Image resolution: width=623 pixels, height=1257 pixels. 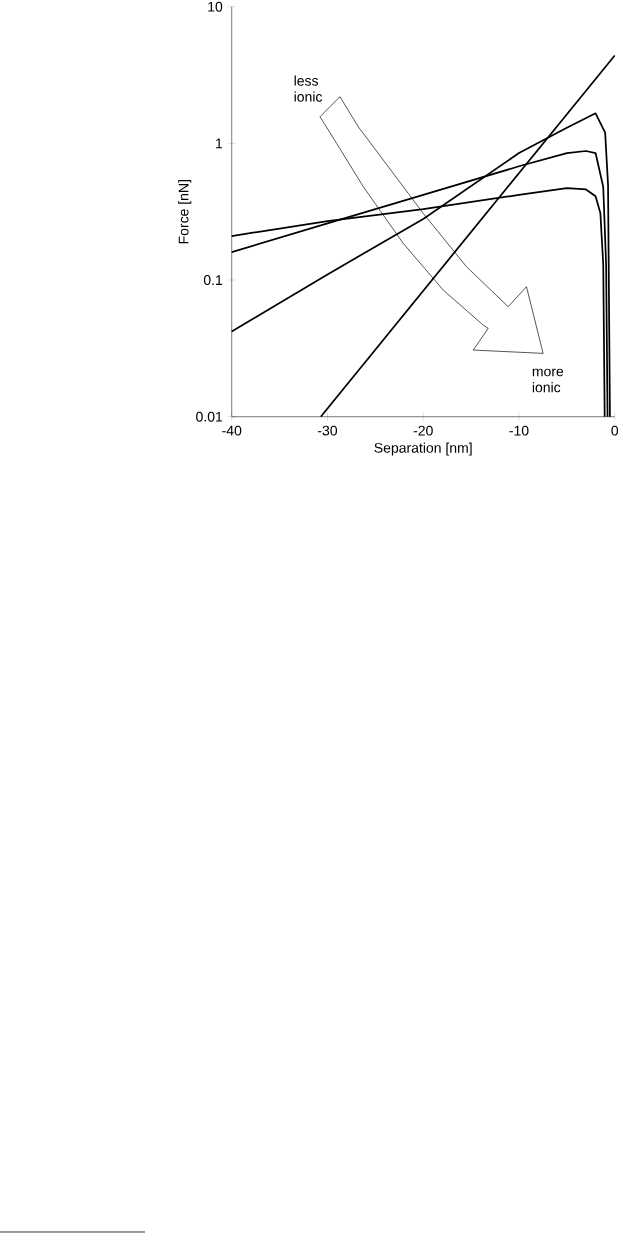 What do you see at coordinates (219, 143) in the screenshot?
I see `y-tick-label: 1` at bounding box center [219, 143].